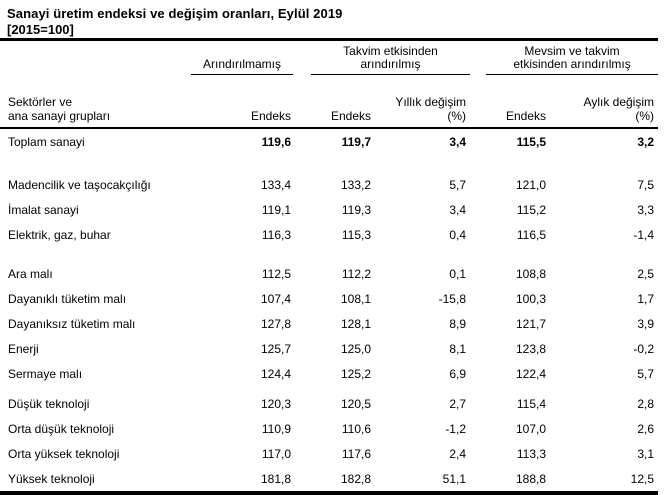 The height and width of the screenshot is (495, 668). Describe the element at coordinates (510, 102) in the screenshot. I see `col-header-endeks-seasonal: Endeks` at that location.